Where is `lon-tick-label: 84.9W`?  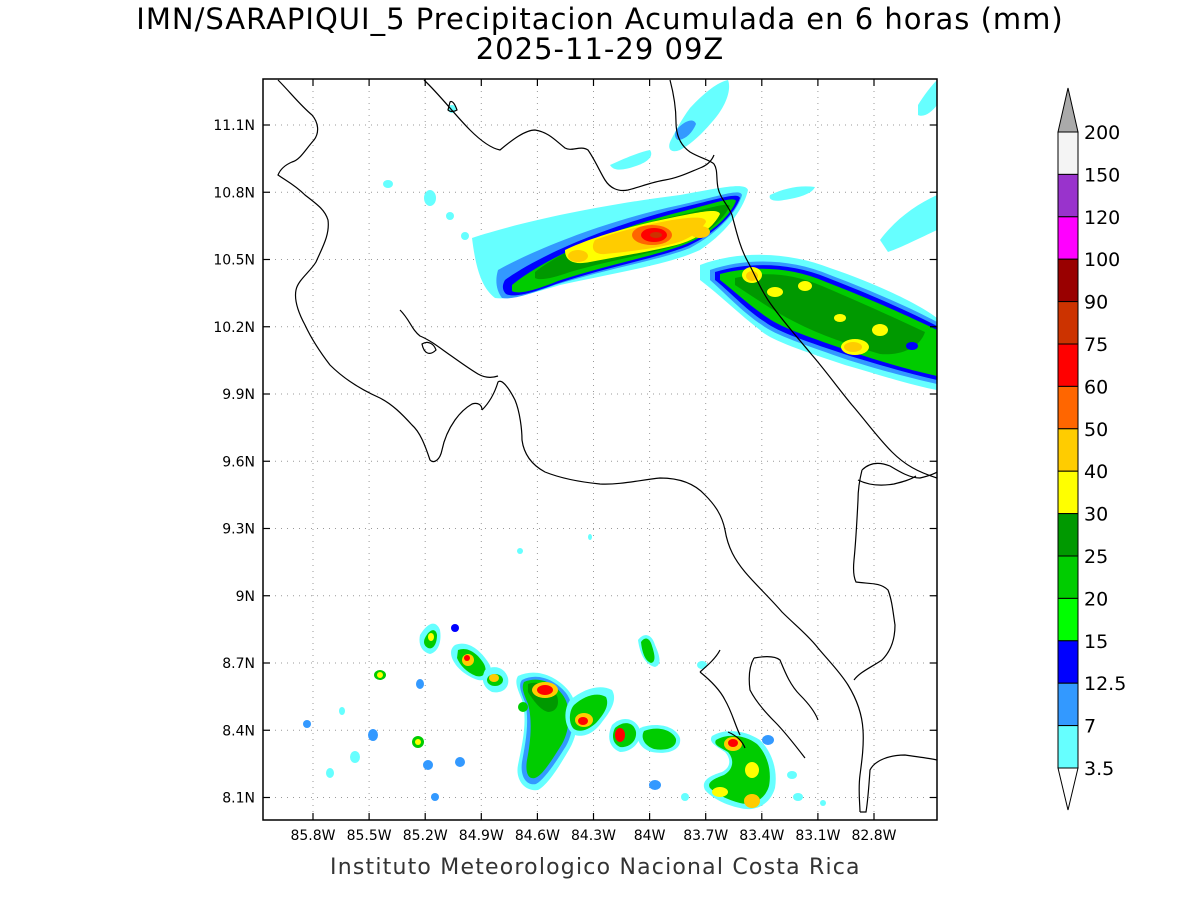 lon-tick-label: 84.9W is located at coordinates (481, 836).